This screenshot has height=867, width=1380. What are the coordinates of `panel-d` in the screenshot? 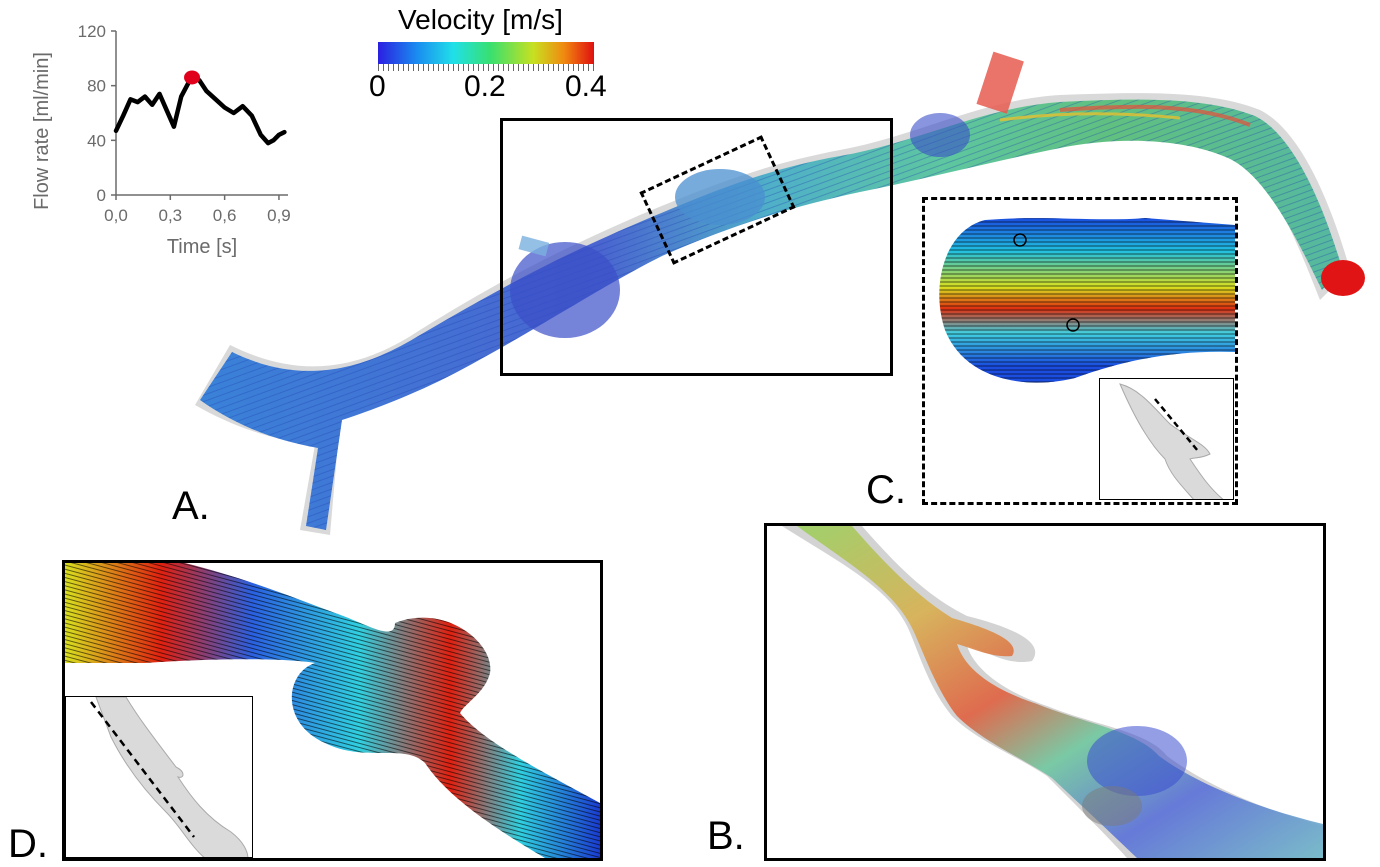 It's located at (332, 710).